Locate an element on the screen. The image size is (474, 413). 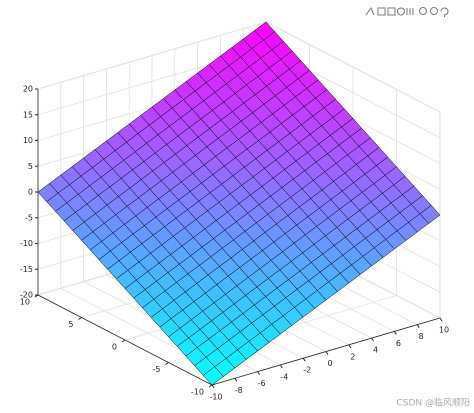
x-tick-label: 6 is located at coordinates (398, 343).